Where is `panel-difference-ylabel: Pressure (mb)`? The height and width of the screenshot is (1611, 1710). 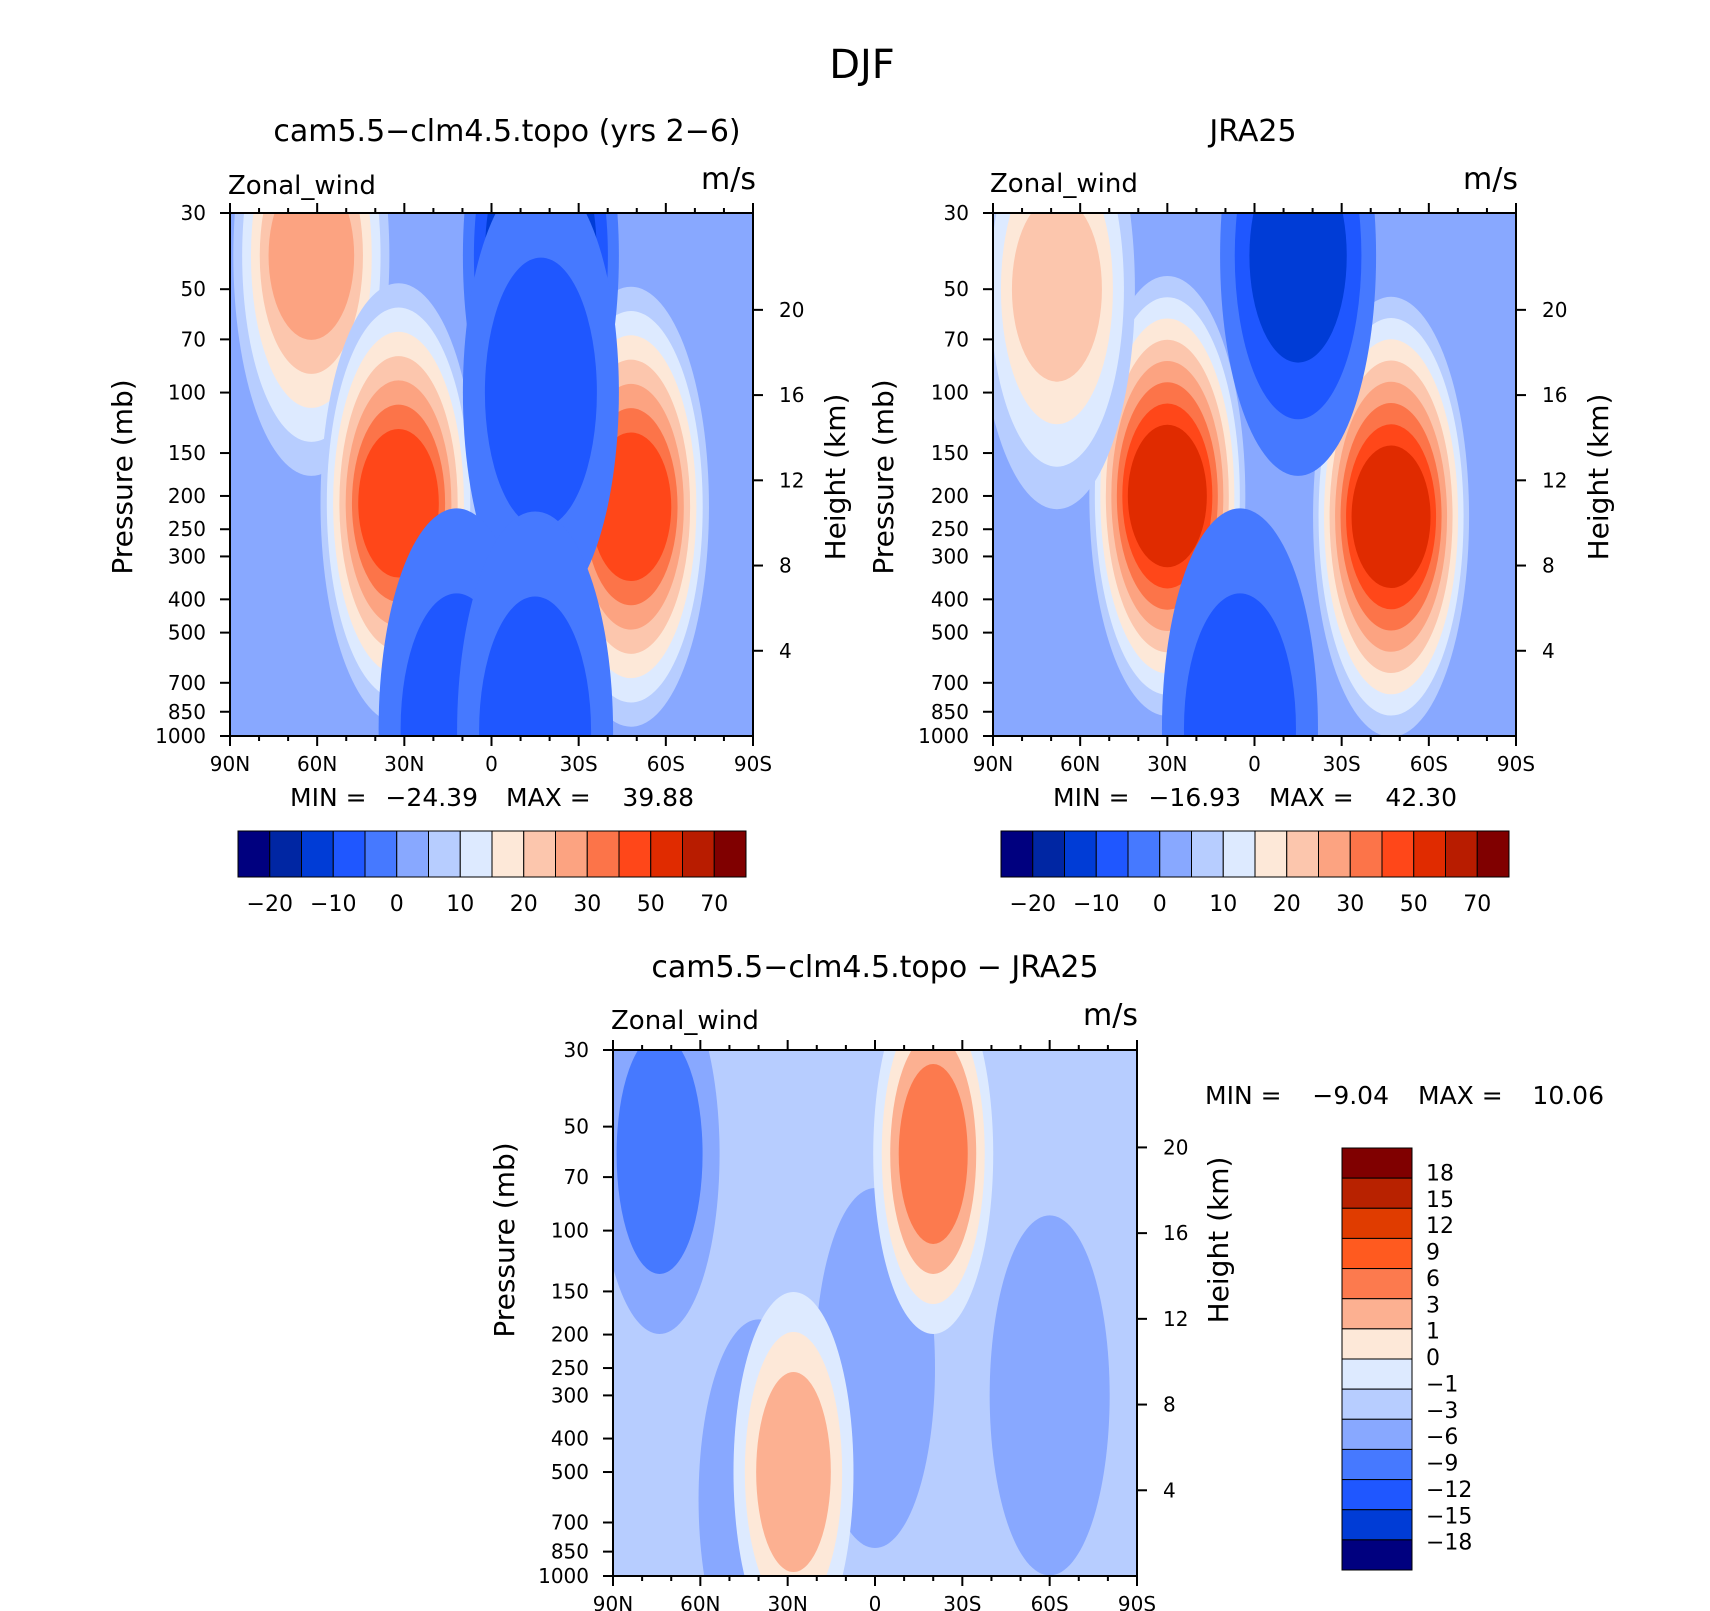
panel-difference-ylabel: Pressure (mb) is located at coordinates (504, 1239).